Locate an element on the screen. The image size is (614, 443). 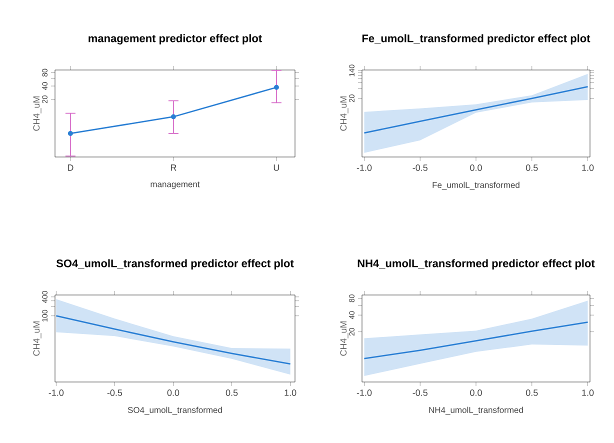
x-tick-label: U is located at coordinates (277, 167).